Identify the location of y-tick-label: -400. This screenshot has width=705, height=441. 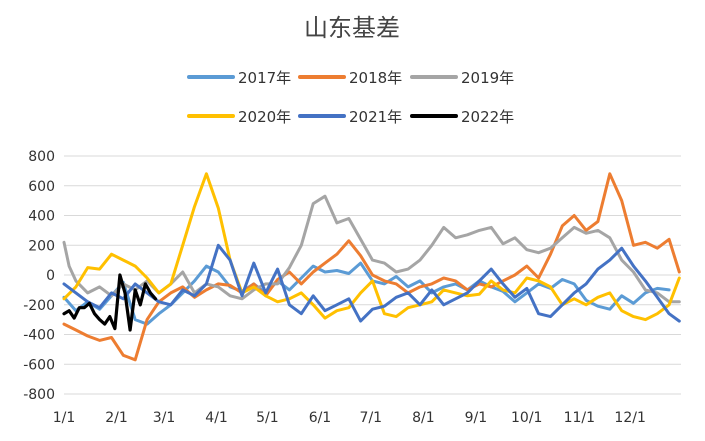
(39, 336).